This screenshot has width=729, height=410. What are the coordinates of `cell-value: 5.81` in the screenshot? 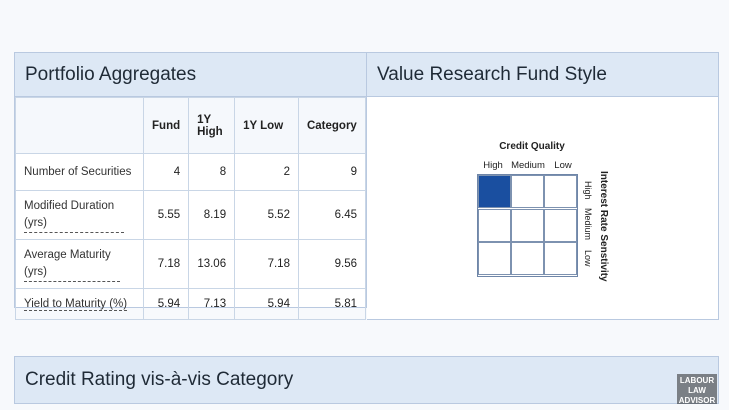 It's located at (332, 304).